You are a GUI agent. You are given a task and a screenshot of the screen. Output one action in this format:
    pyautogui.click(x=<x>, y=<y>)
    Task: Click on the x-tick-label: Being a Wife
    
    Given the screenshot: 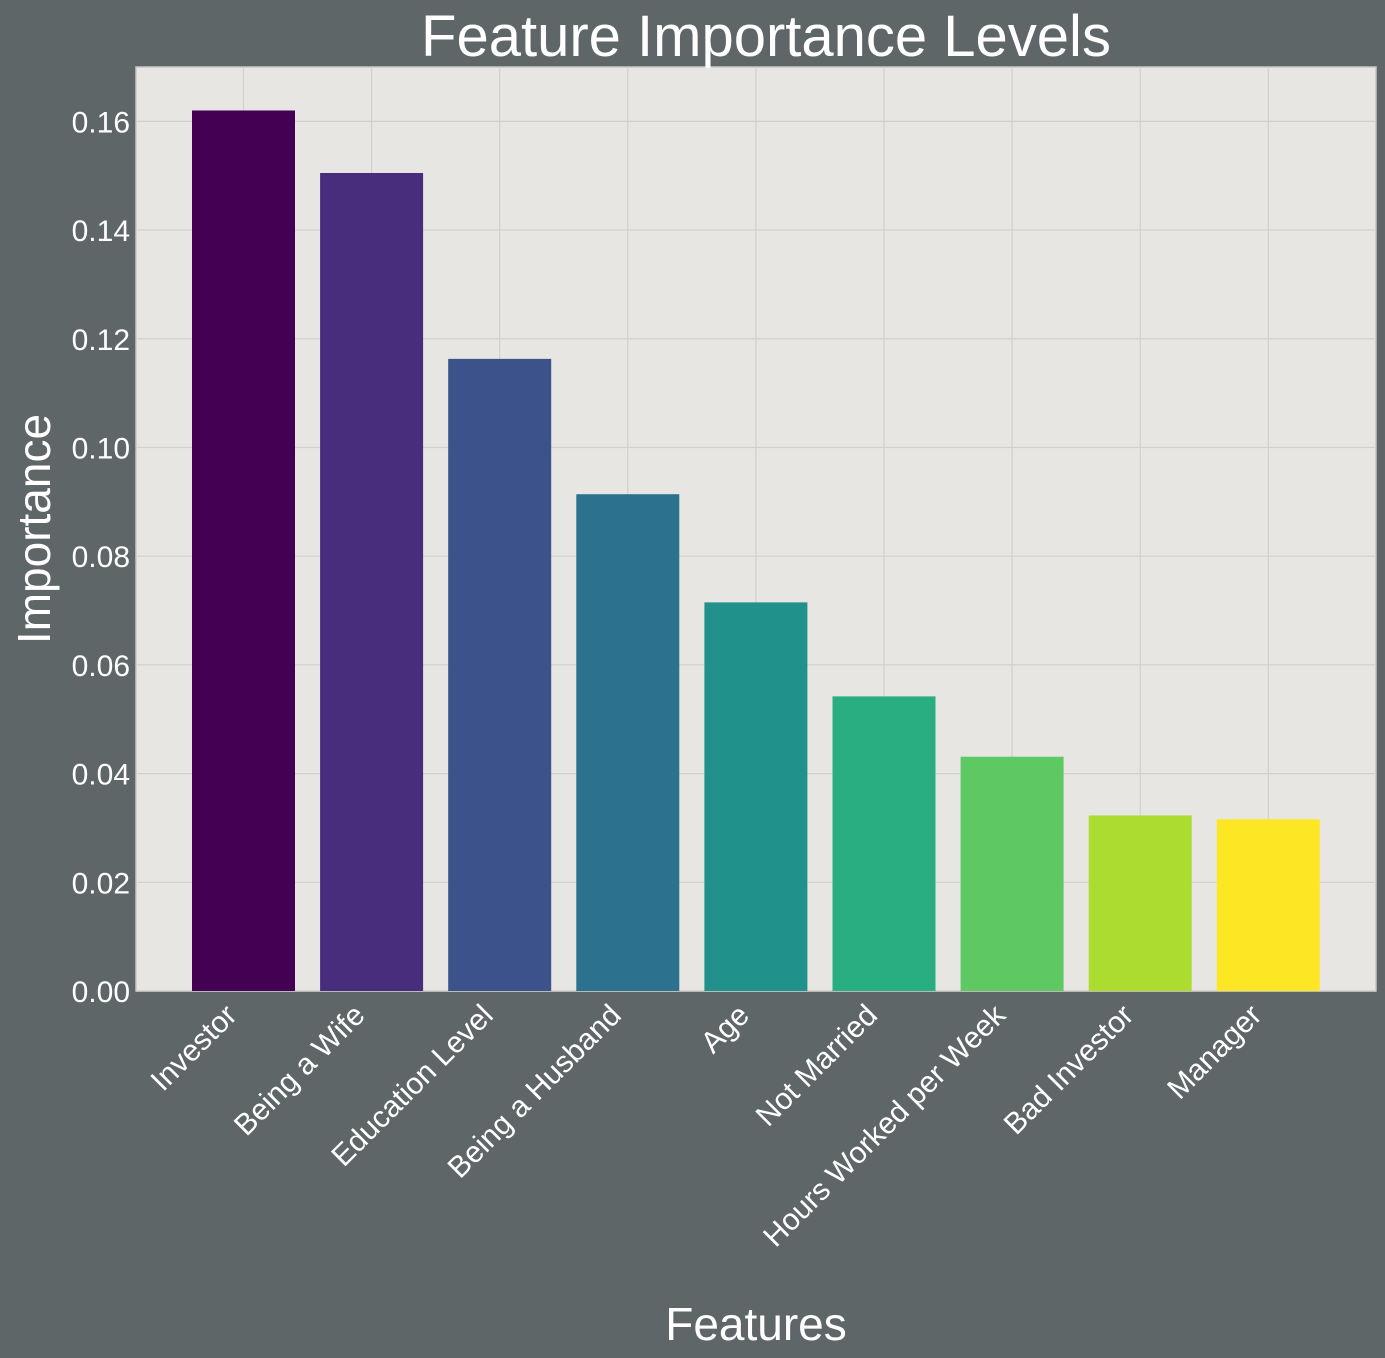 What is the action you would take?
    pyautogui.click(x=300, y=1071)
    